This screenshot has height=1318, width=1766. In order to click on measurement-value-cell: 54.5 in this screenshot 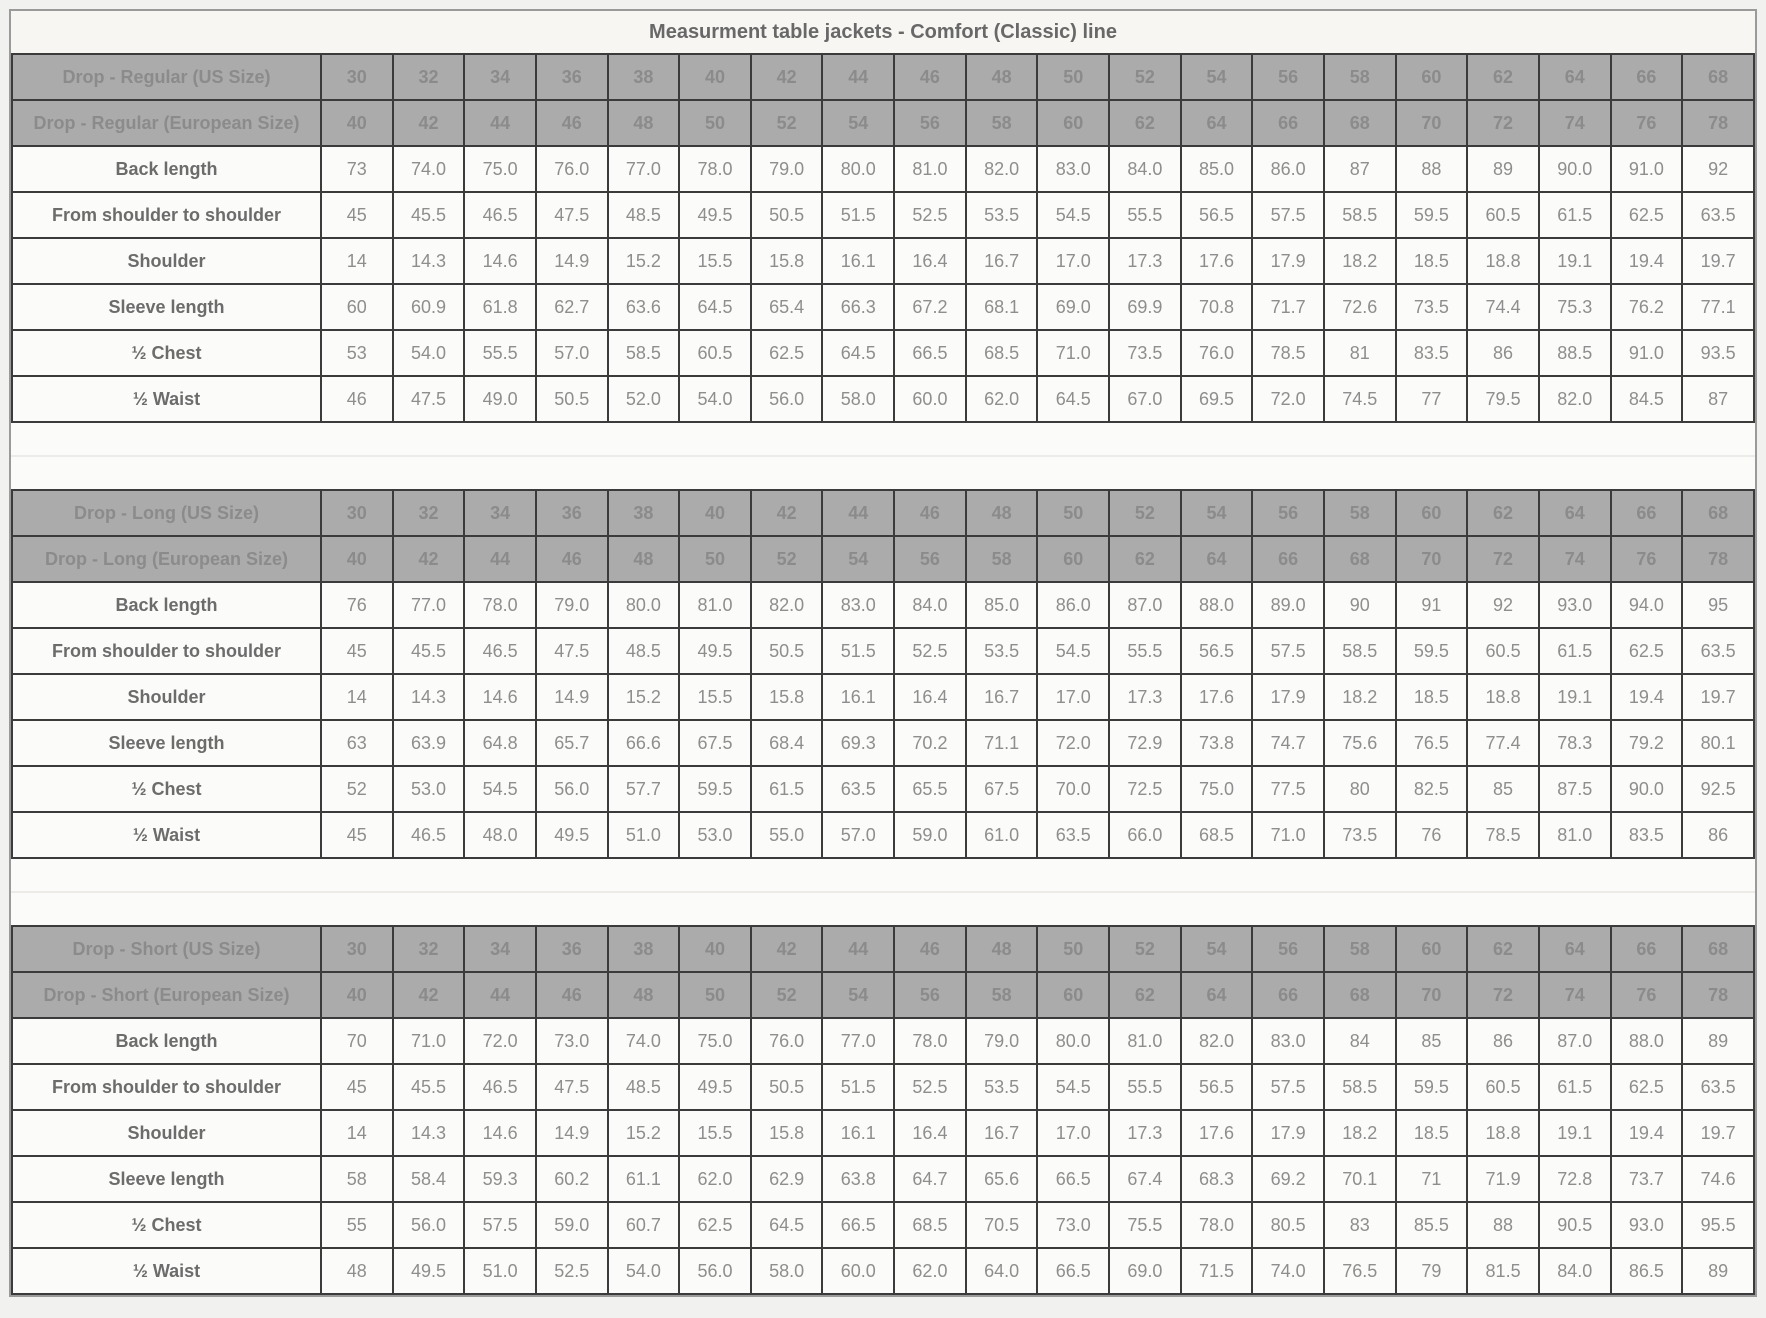, I will do `click(1073, 1087)`.